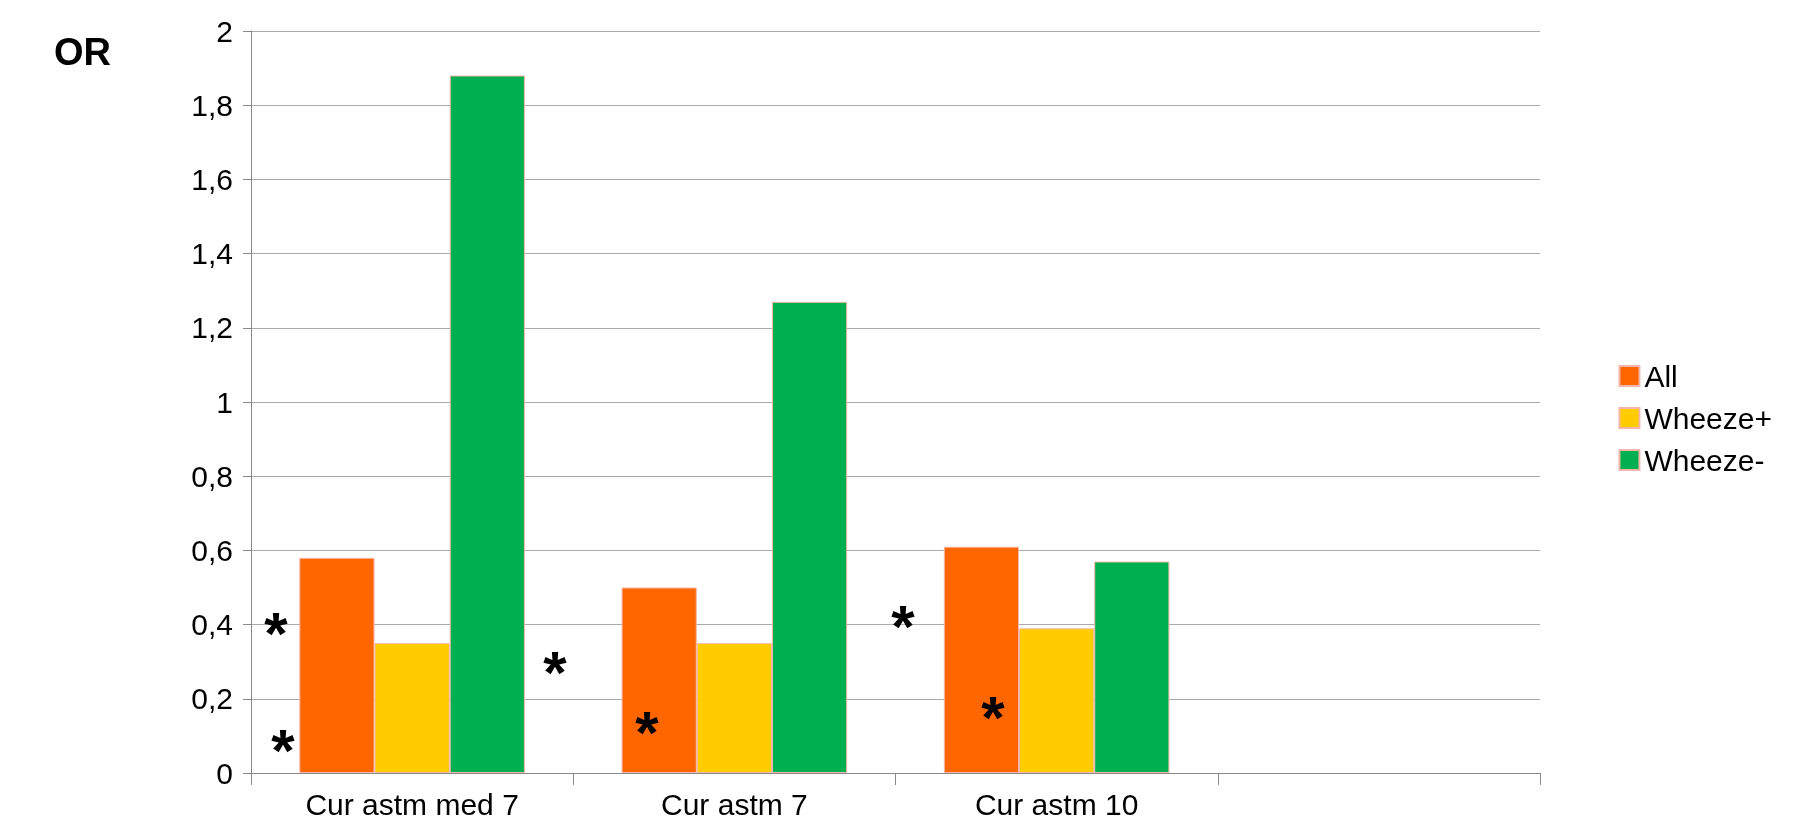 Image resolution: width=1795 pixels, height=836 pixels. What do you see at coordinates (1704, 460) in the screenshot?
I see `legend-label: Wheeze-` at bounding box center [1704, 460].